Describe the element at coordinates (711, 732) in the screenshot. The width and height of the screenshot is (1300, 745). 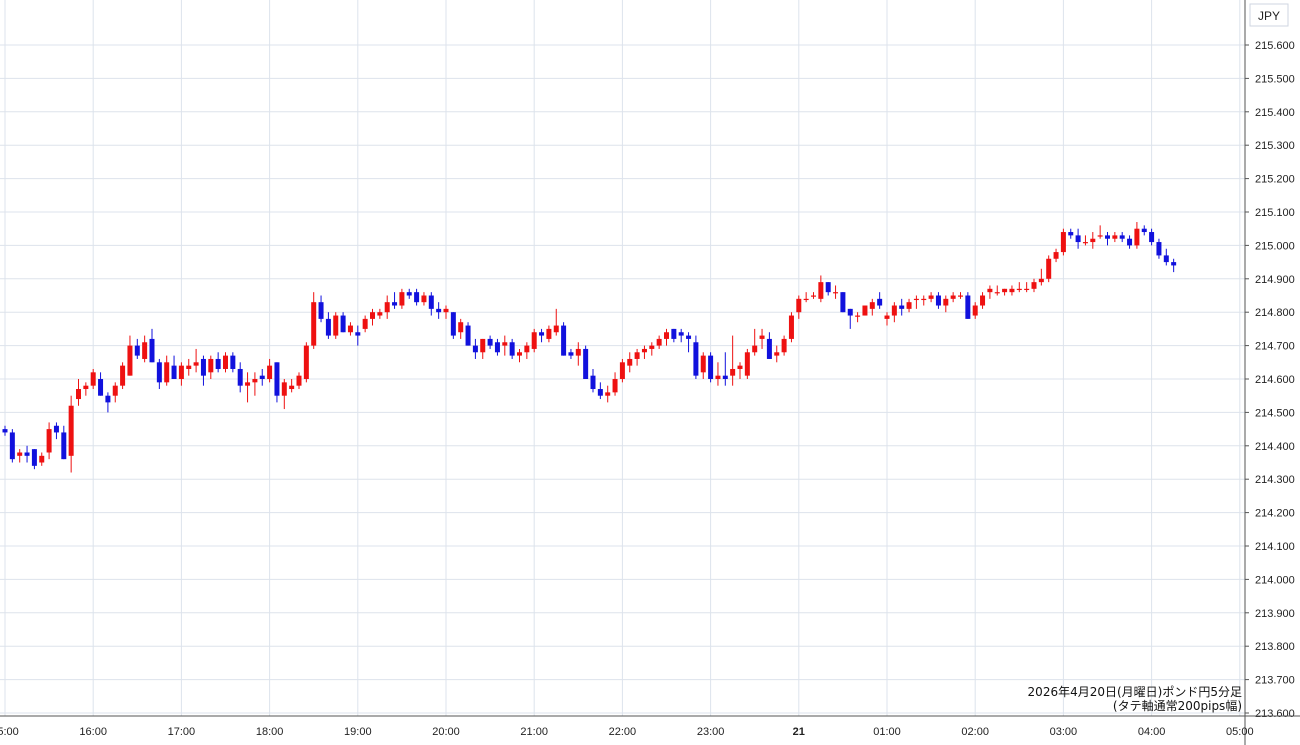
I see `time-tick-label: 23:00` at that location.